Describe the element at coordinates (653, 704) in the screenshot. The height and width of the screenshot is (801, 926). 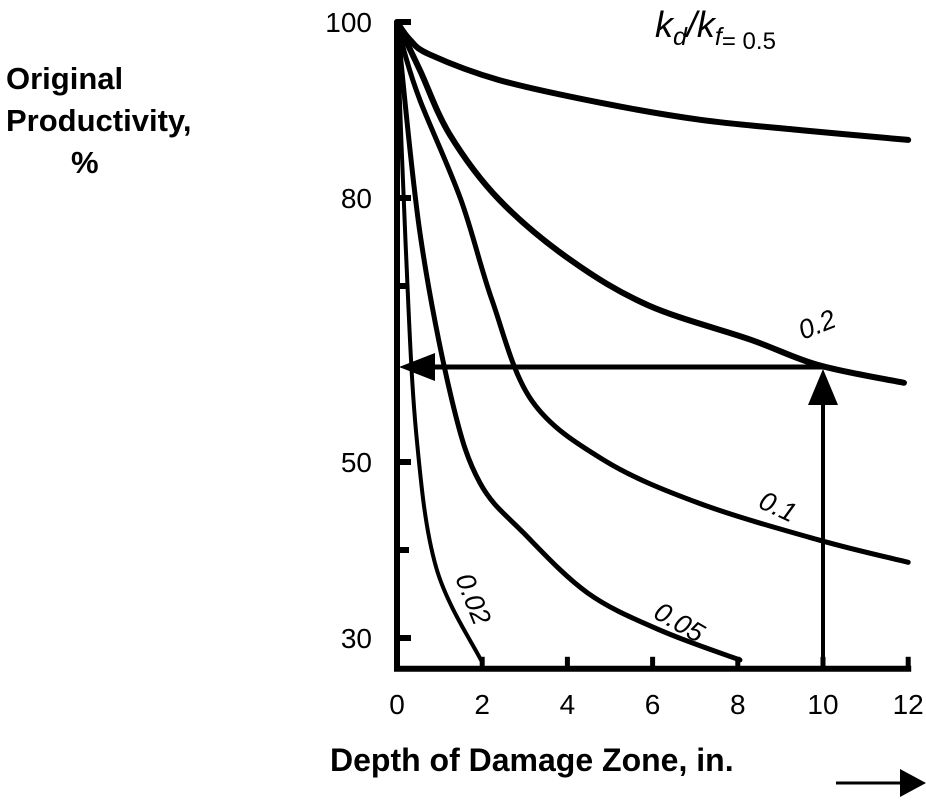
I see `x-tick-label: 6` at that location.